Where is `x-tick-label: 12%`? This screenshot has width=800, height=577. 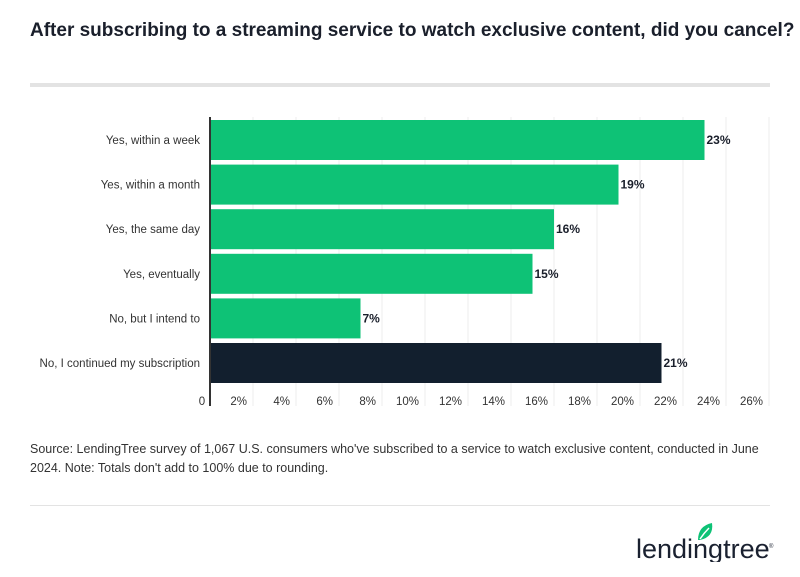
x-tick-label: 12% is located at coordinates (450, 402).